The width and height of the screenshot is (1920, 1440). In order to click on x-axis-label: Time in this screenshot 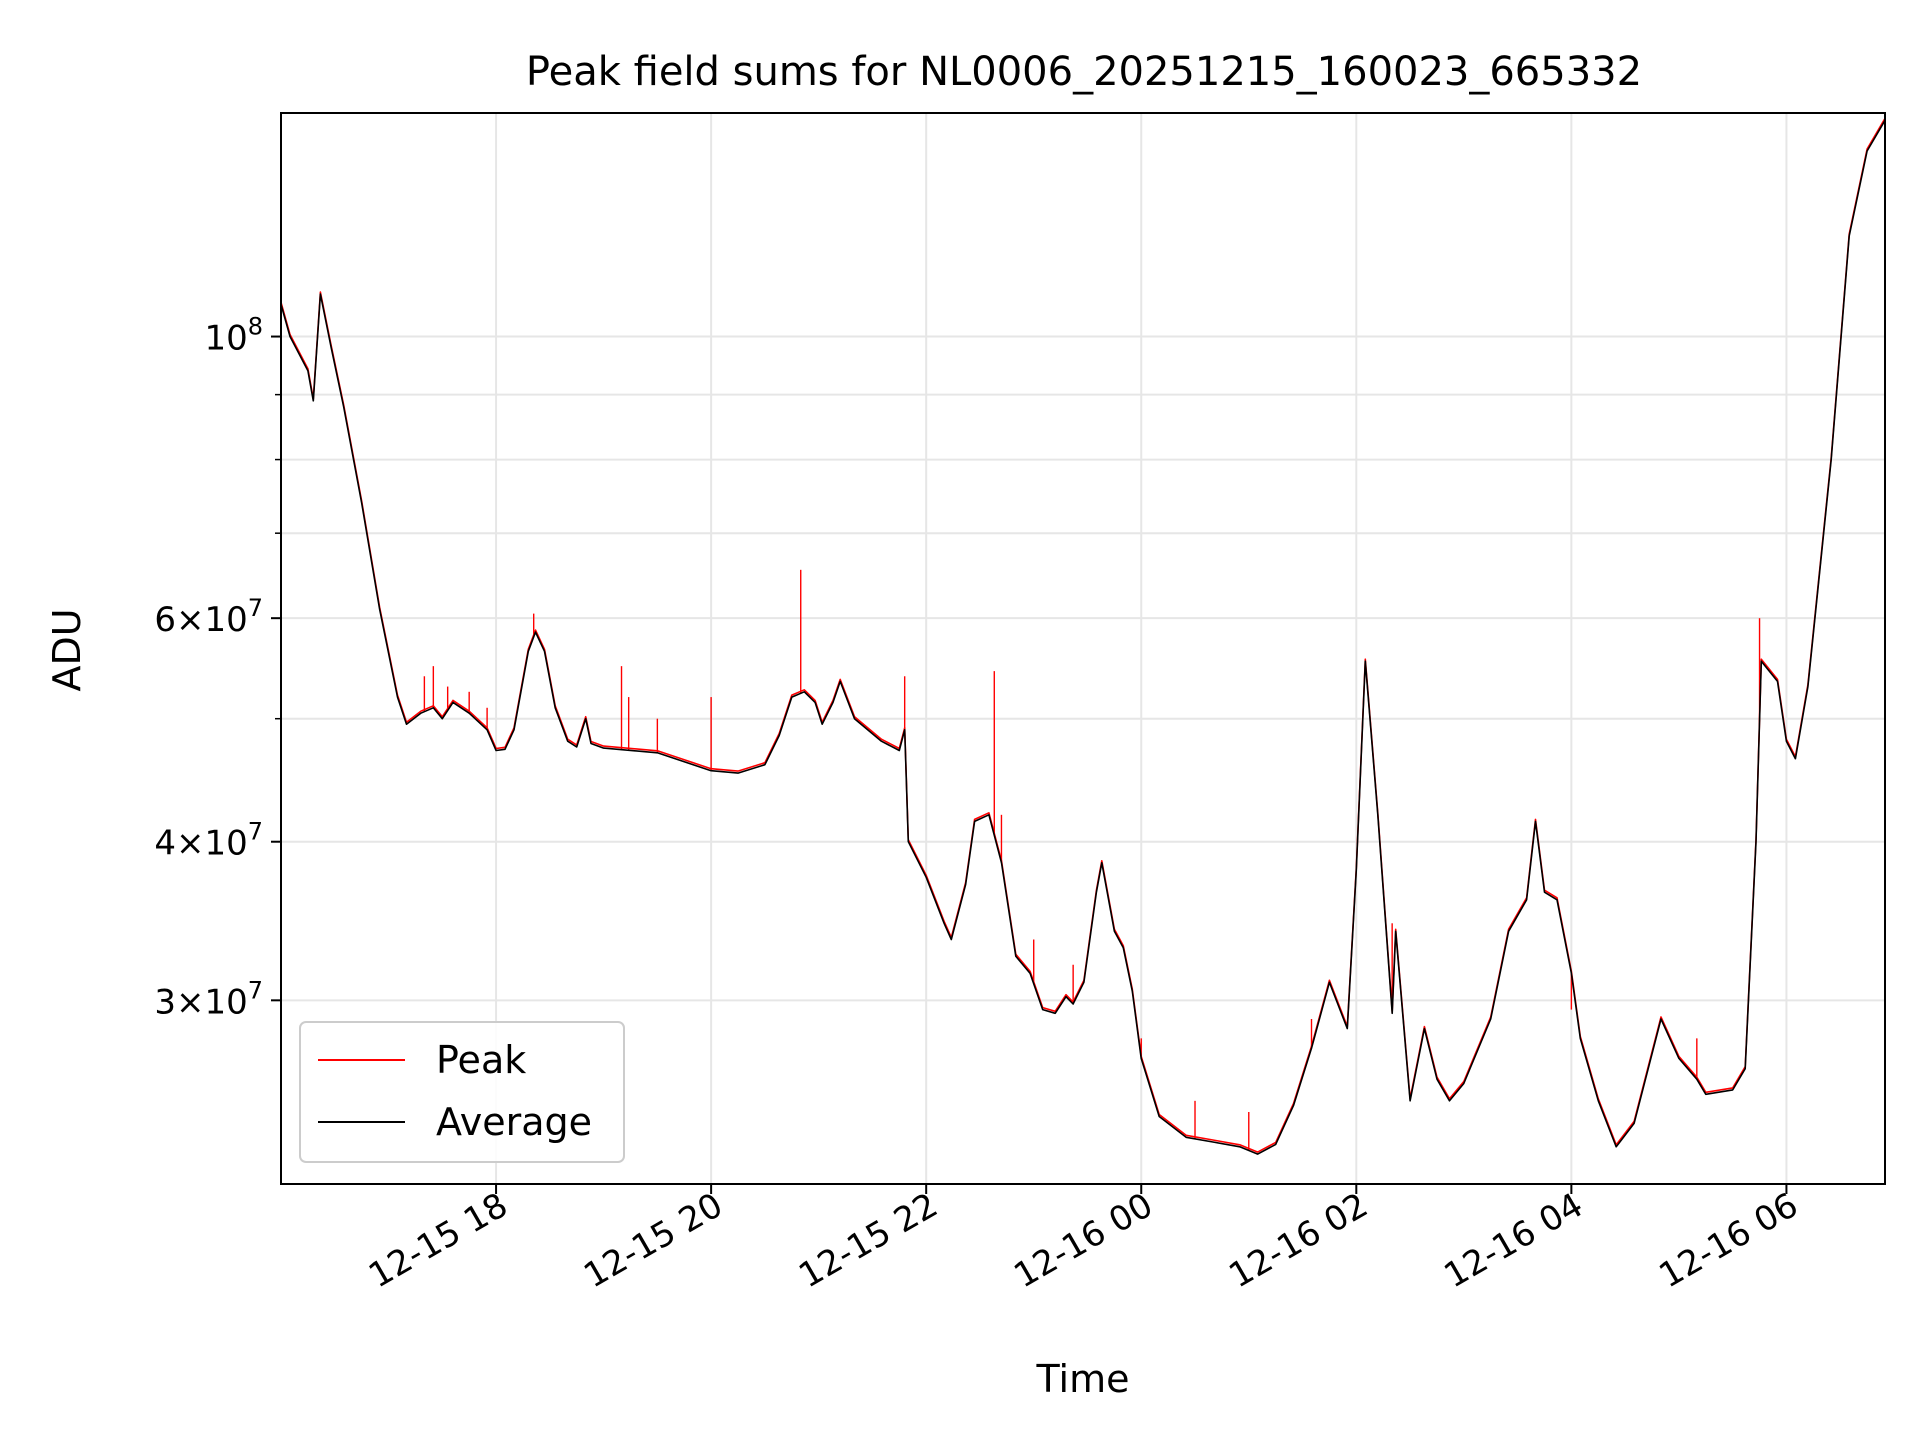, I will do `click(1083, 1379)`.